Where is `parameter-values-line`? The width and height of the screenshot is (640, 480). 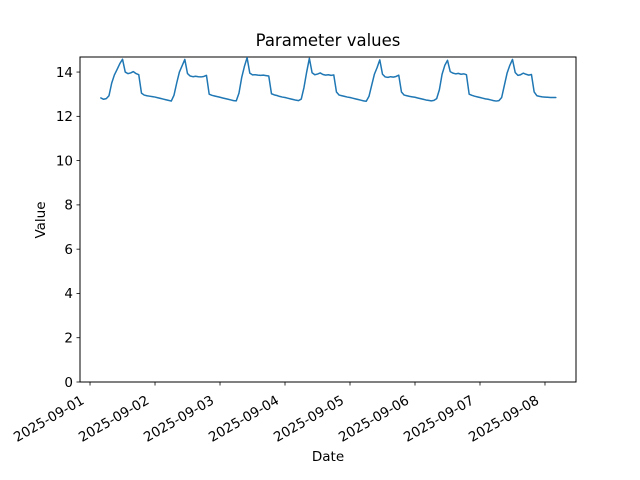 parameter-values-line is located at coordinates (328, 79).